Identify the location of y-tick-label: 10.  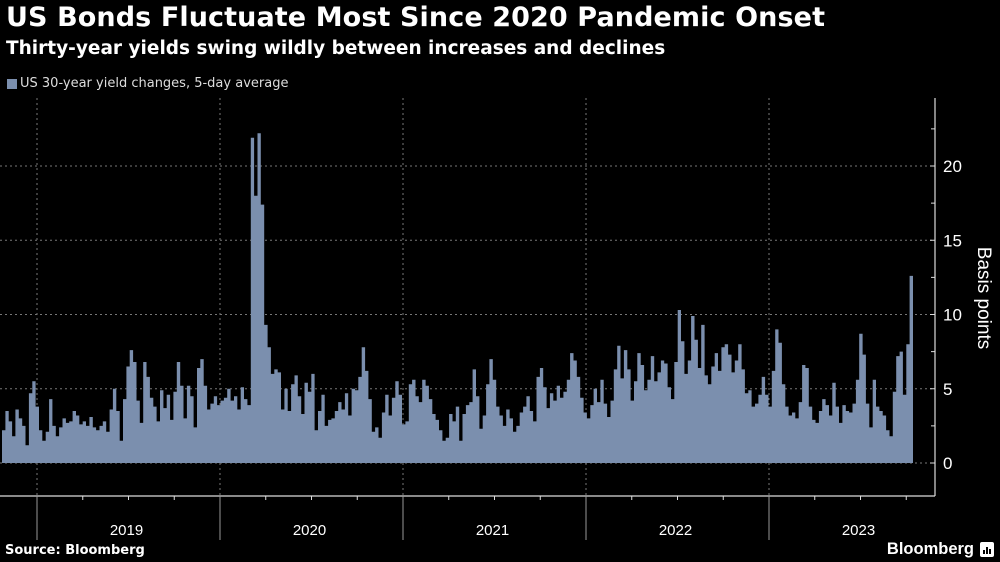
(952, 315).